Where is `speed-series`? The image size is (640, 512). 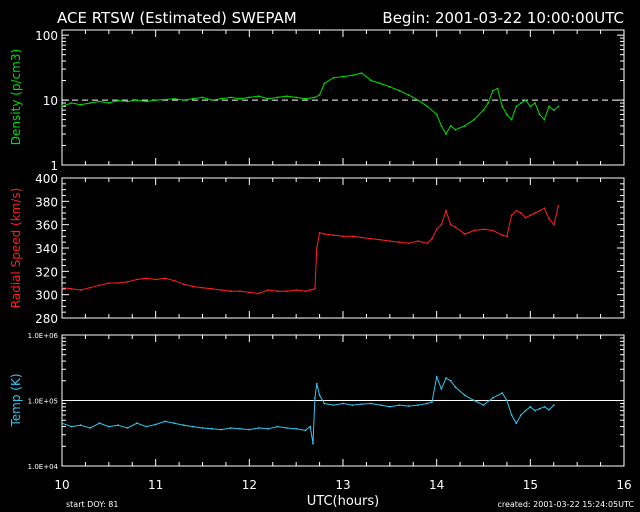
speed-series is located at coordinates (310, 250).